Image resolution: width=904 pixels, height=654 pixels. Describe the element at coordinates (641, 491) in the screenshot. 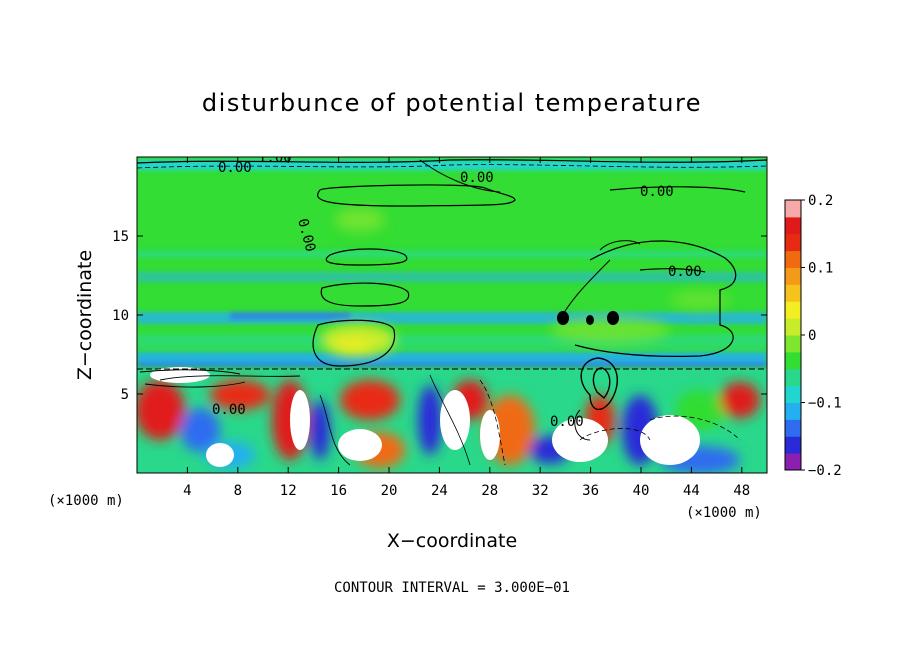

I see `x-tick-label: 40` at that location.